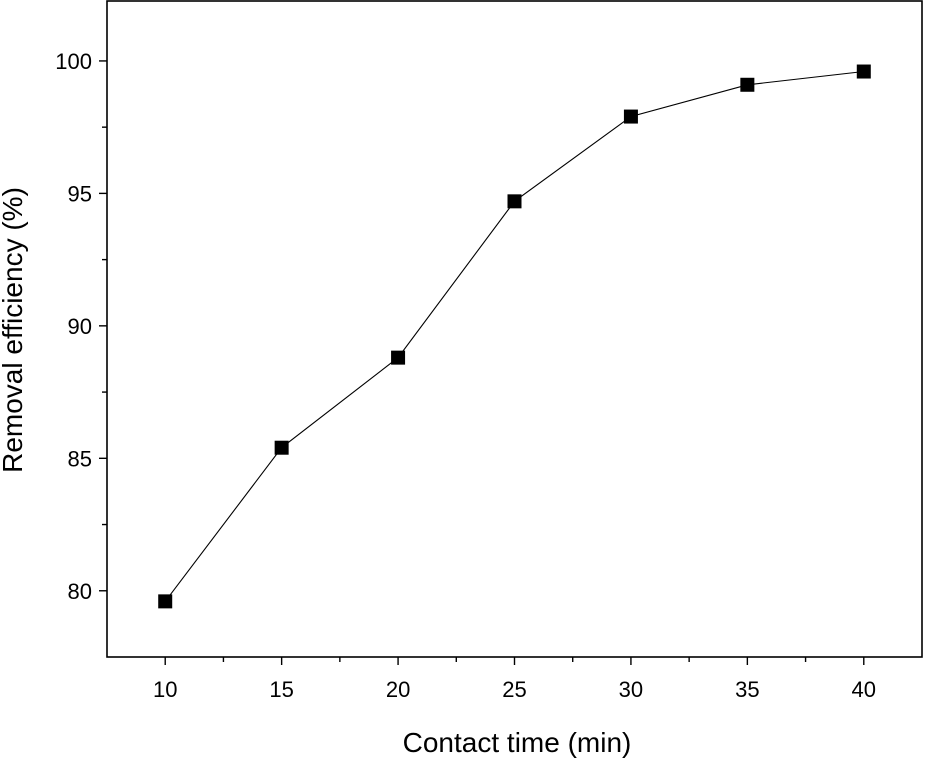 This screenshot has height=761, width=926. What do you see at coordinates (747, 689) in the screenshot?
I see `x-tick-label: 35` at bounding box center [747, 689].